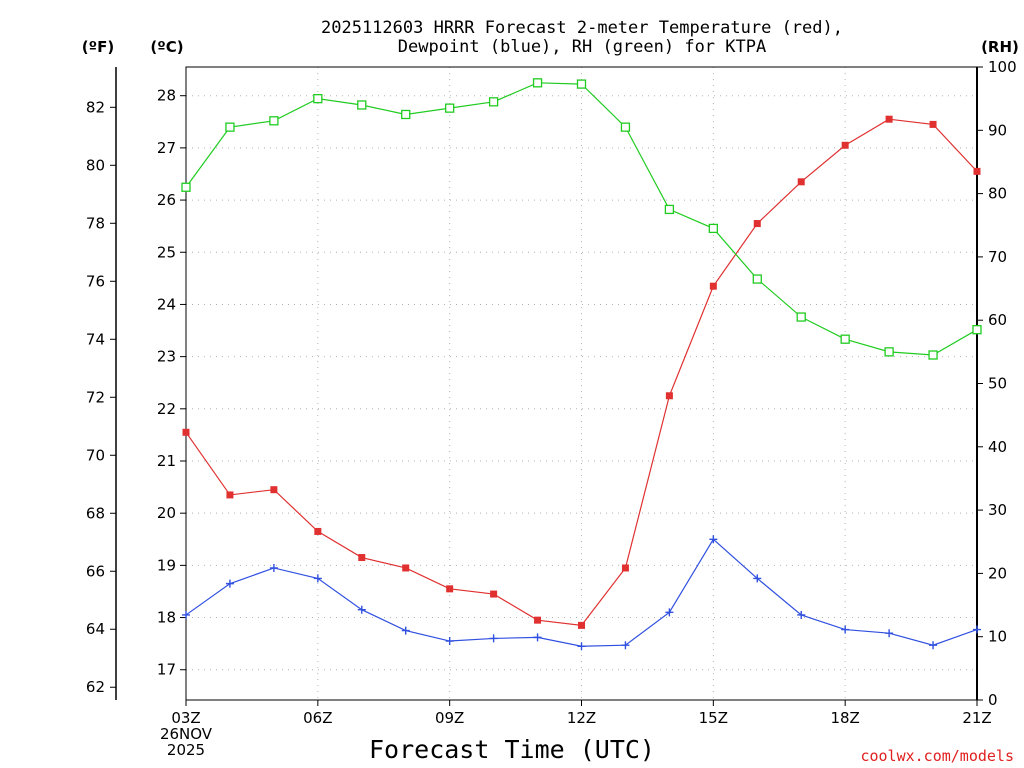 The height and width of the screenshot is (768, 1024). What do you see at coordinates (581, 718) in the screenshot?
I see `x-tick-label: 12Z` at bounding box center [581, 718].